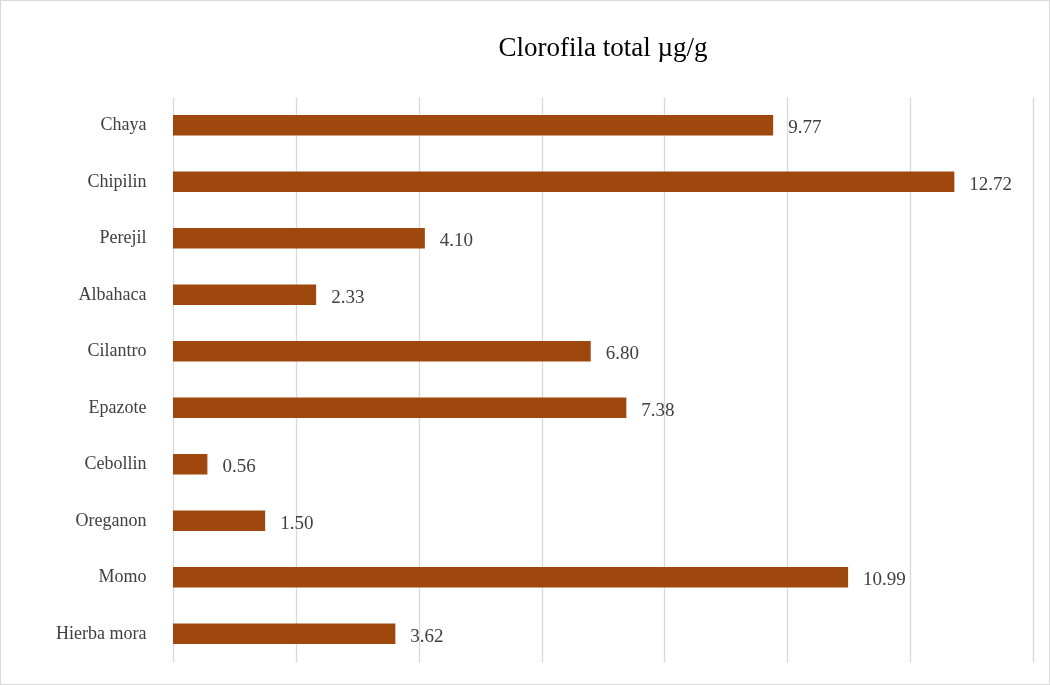 The image size is (1050, 685). What do you see at coordinates (117, 350) in the screenshot?
I see `y-tick-label: Cilantro` at bounding box center [117, 350].